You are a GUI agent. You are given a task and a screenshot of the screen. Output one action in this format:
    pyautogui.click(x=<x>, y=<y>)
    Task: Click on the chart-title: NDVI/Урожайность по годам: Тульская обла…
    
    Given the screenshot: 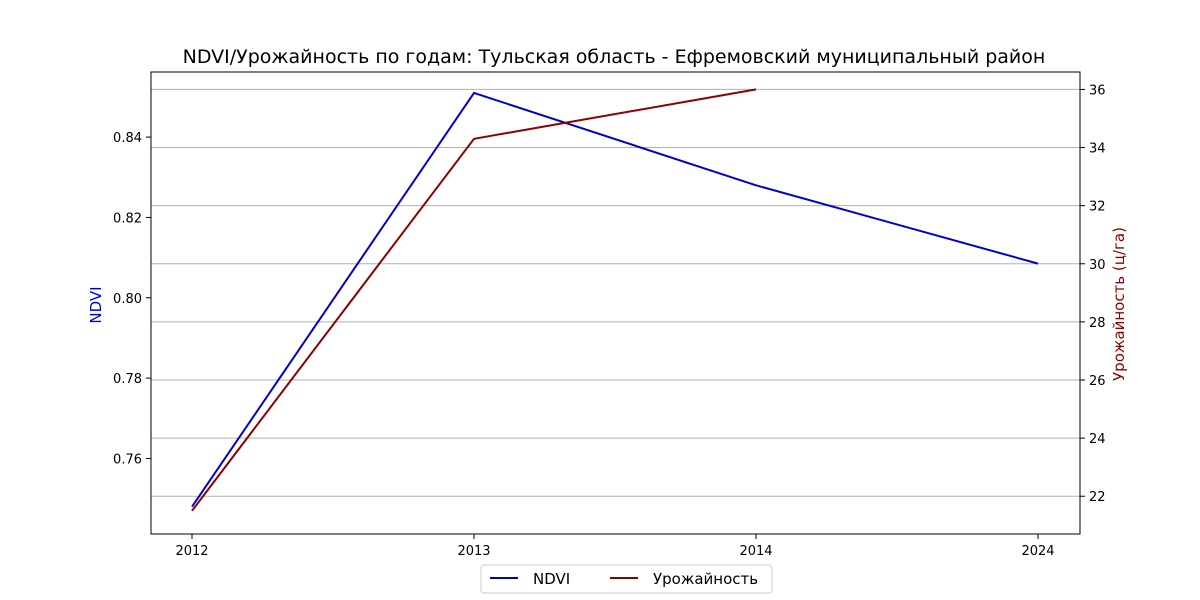 What is the action you would take?
    pyautogui.click(x=614, y=57)
    